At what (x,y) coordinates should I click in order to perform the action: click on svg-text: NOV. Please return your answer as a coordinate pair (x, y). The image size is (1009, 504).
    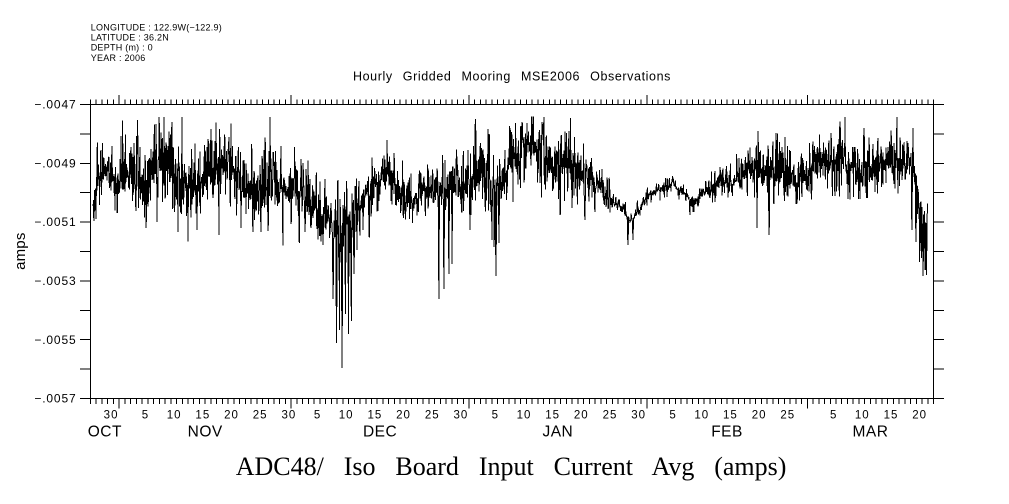
    Looking at the image, I should click on (205, 432).